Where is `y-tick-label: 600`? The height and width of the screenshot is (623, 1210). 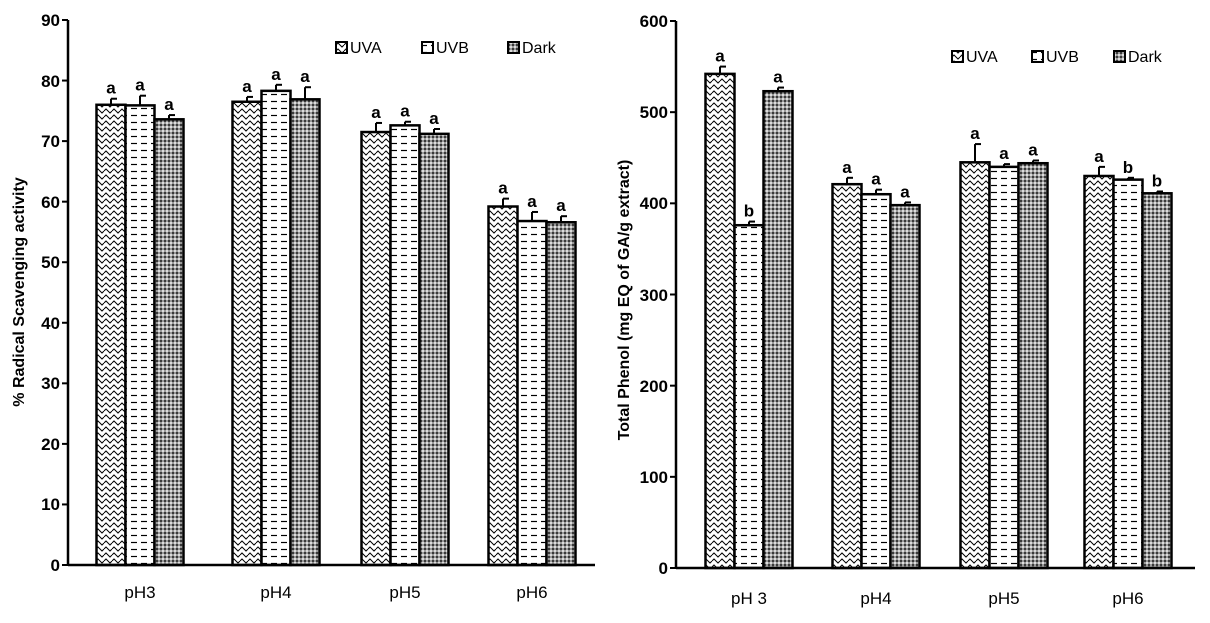 y-tick-label: 600 is located at coordinates (654, 21).